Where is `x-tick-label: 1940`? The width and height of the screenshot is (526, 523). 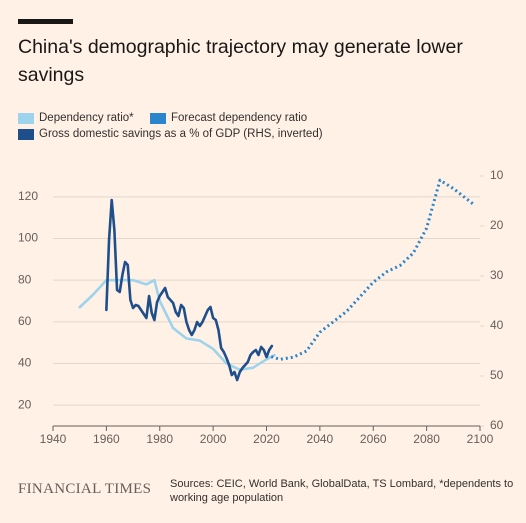 x-tick-label: 1940 is located at coordinates (53, 439).